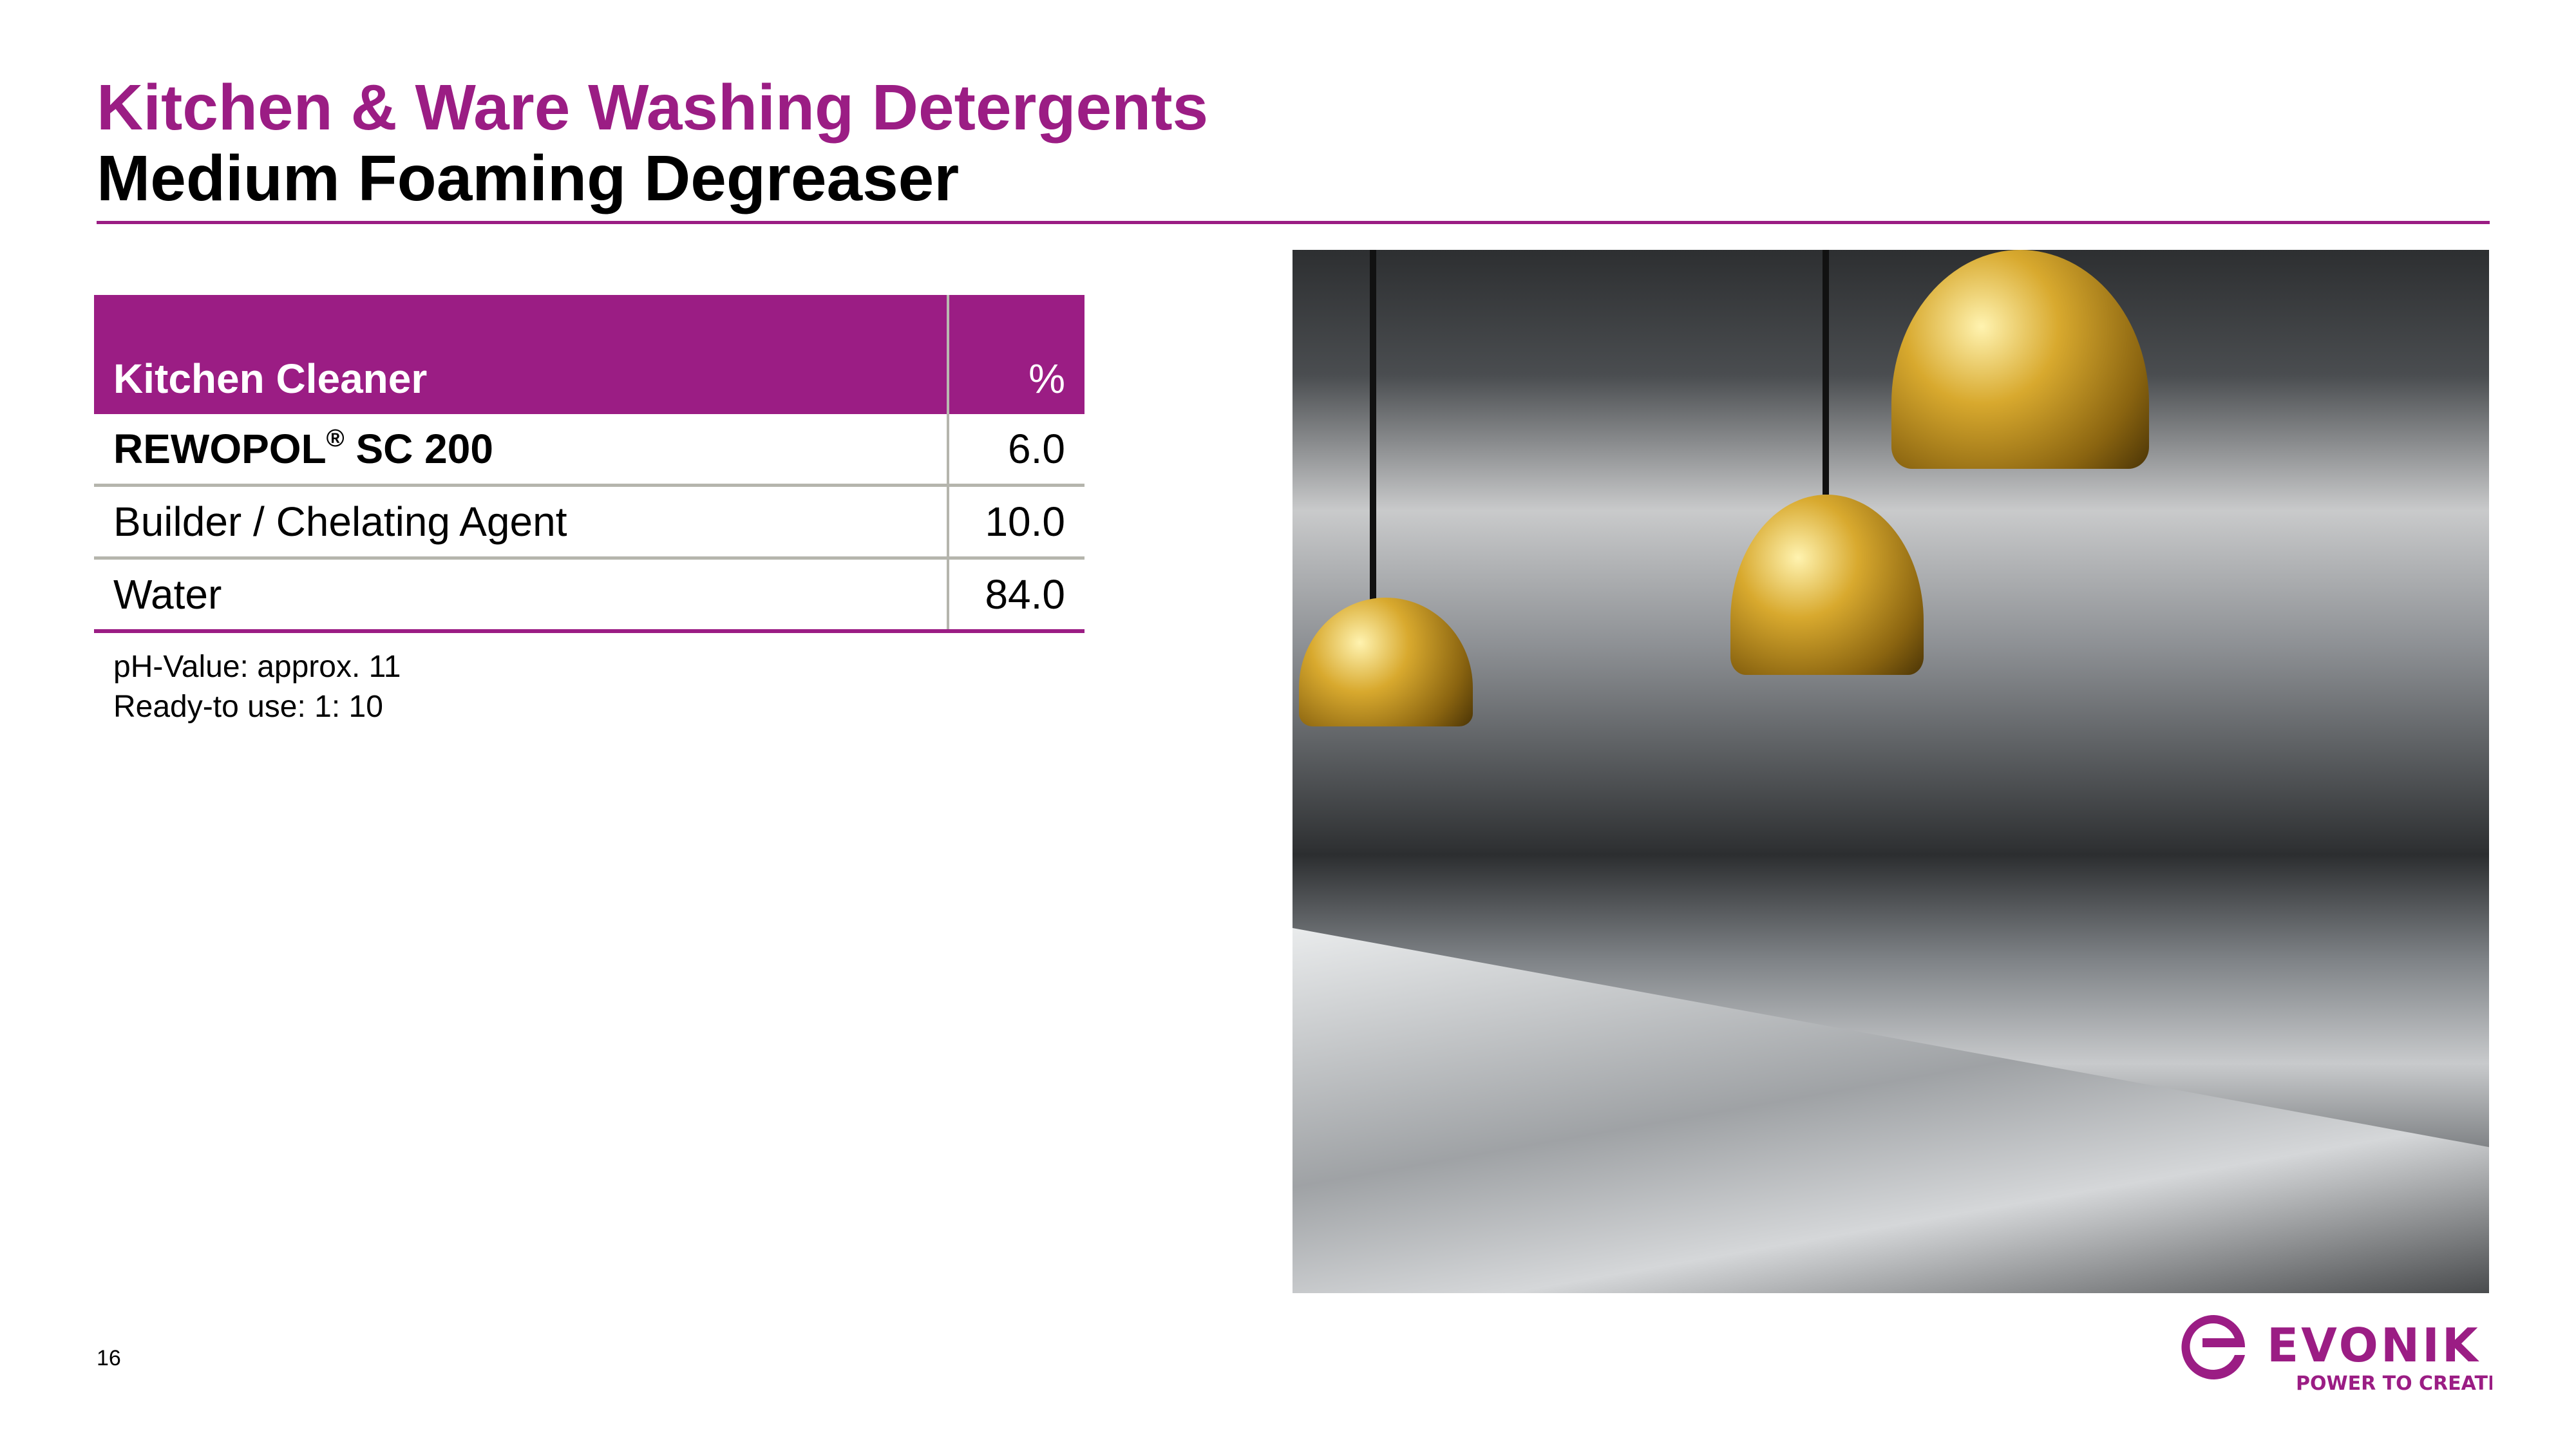 The width and height of the screenshot is (2576, 1449). Describe the element at coordinates (1015, 354) in the screenshot. I see `column-header-percent: %` at that location.